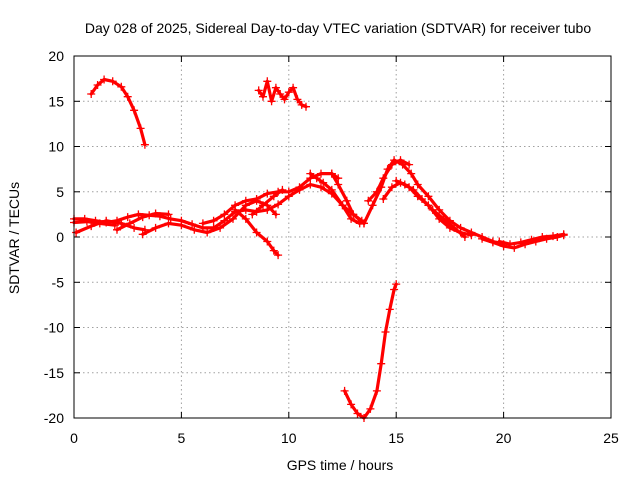 The height and width of the screenshot is (480, 640). Describe the element at coordinates (340, 465) in the screenshot. I see `x-axis-label: GPS time / hours` at that location.